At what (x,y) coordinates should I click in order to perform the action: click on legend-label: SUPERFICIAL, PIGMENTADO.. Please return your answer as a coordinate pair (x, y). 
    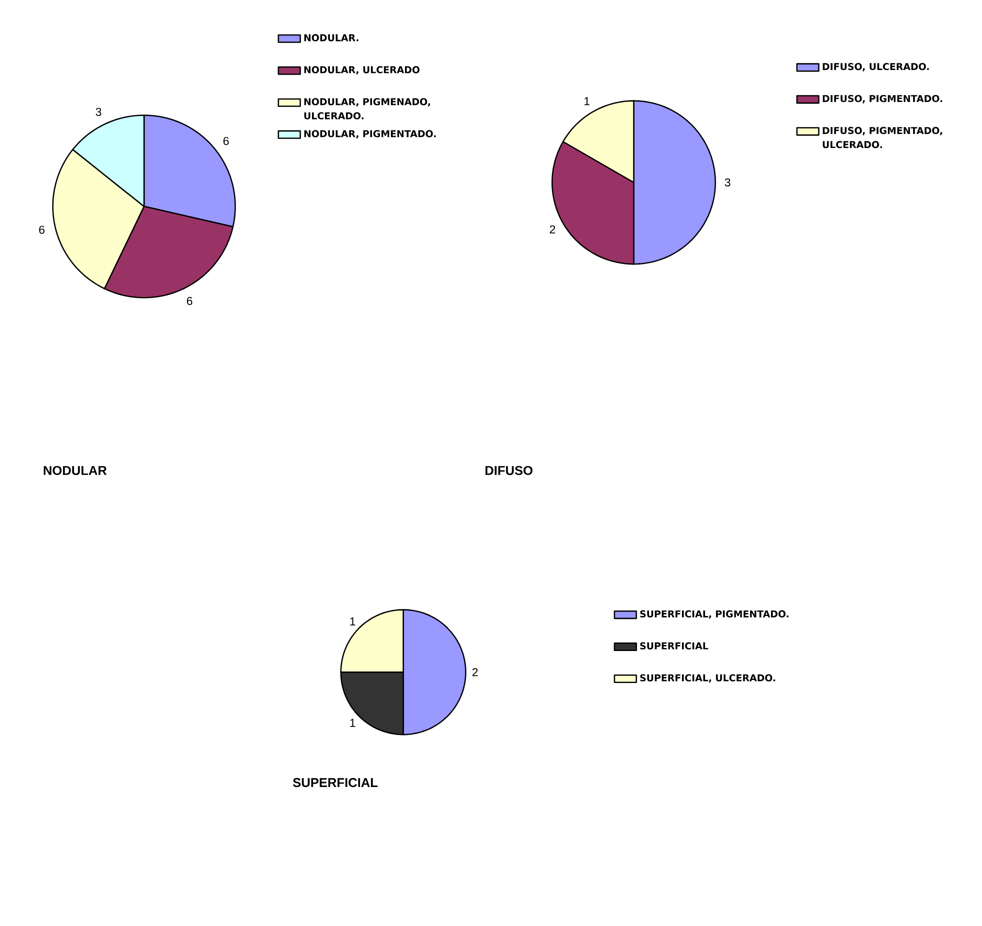
    Looking at the image, I should click on (714, 614).